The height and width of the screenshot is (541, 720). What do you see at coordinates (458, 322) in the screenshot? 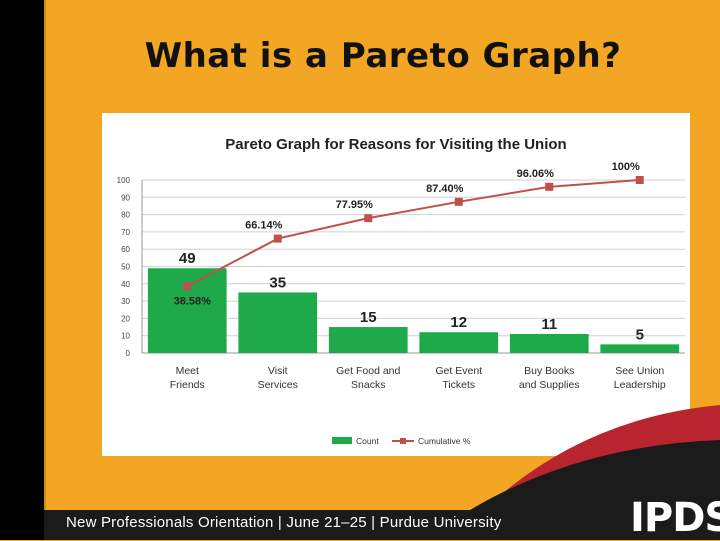
I see `bar-value-label: 12` at bounding box center [458, 322].